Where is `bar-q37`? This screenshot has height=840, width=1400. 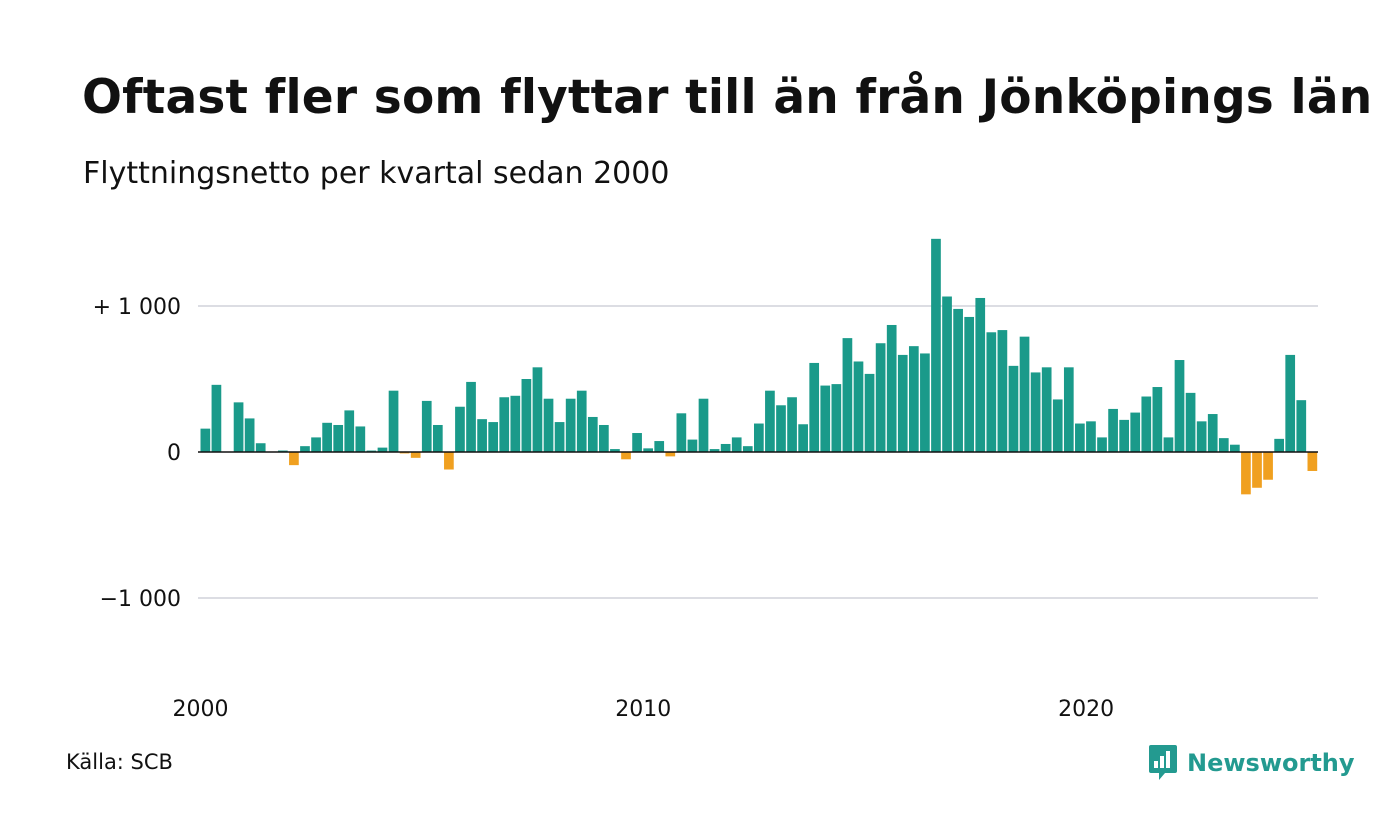 bar-q37 is located at coordinates (604, 438).